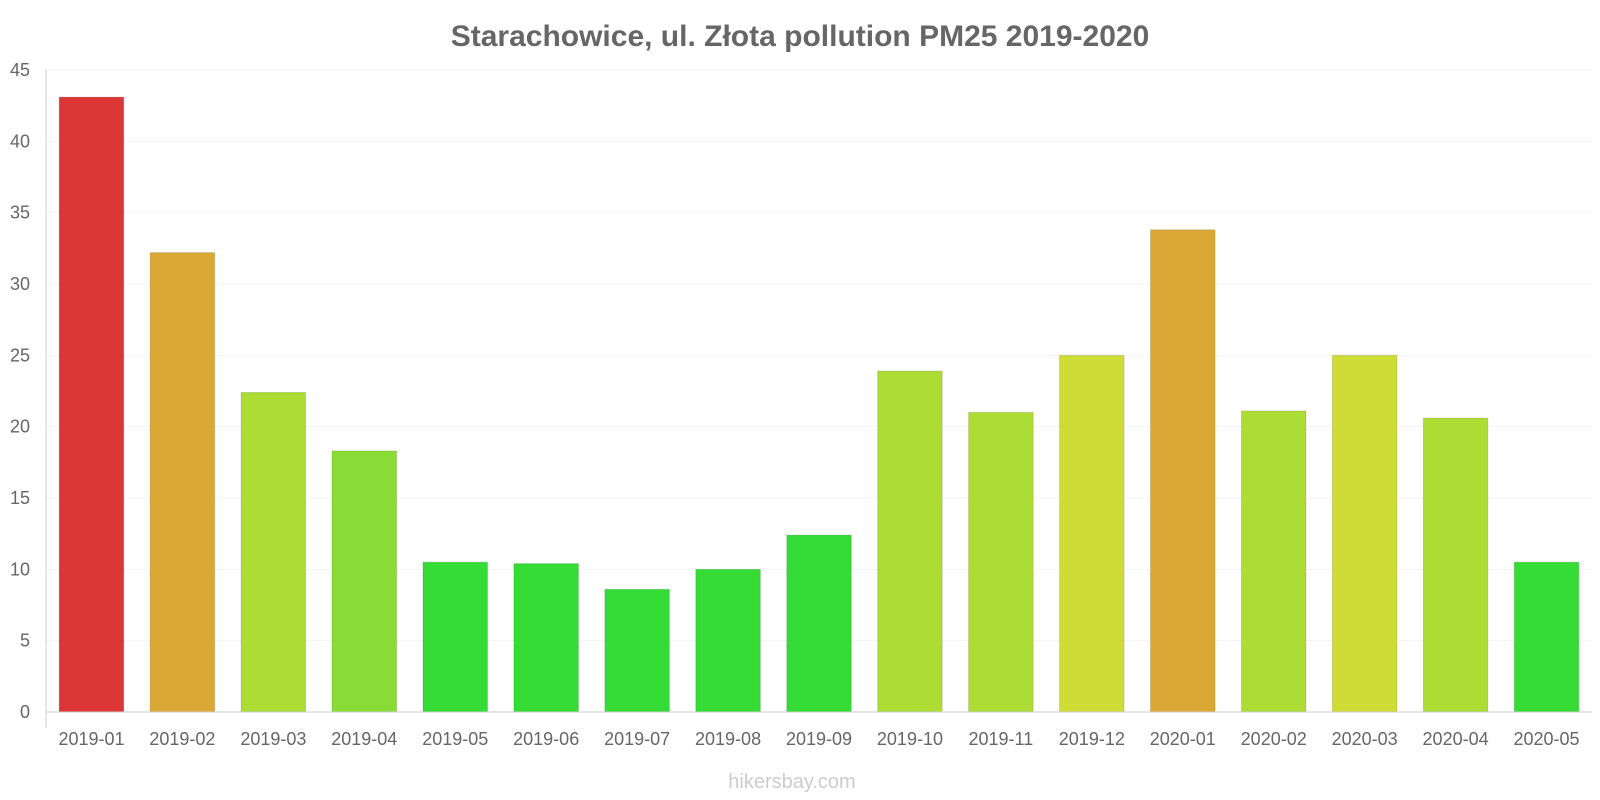 The width and height of the screenshot is (1600, 800). I want to click on x-tick-label: 2020-03, so click(1365, 739).